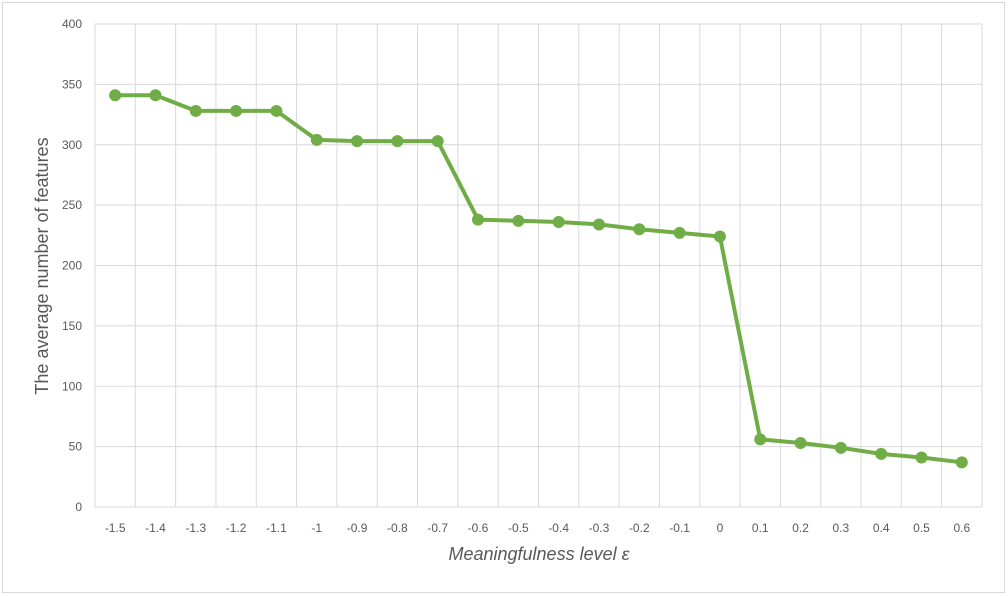 The width and height of the screenshot is (1008, 596). Describe the element at coordinates (357, 528) in the screenshot. I see `x-tick-label: -0.9` at that location.